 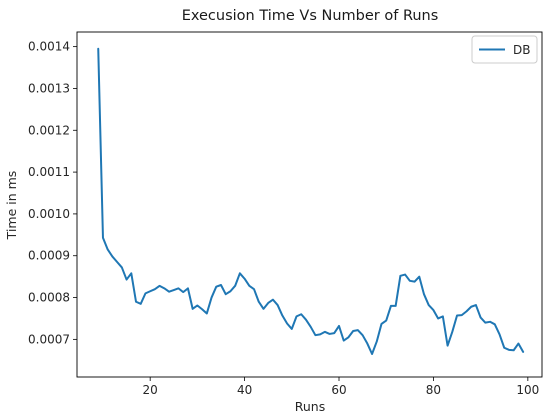 What do you see at coordinates (433, 390) in the screenshot?
I see `x-tick-label: 80` at bounding box center [433, 390].